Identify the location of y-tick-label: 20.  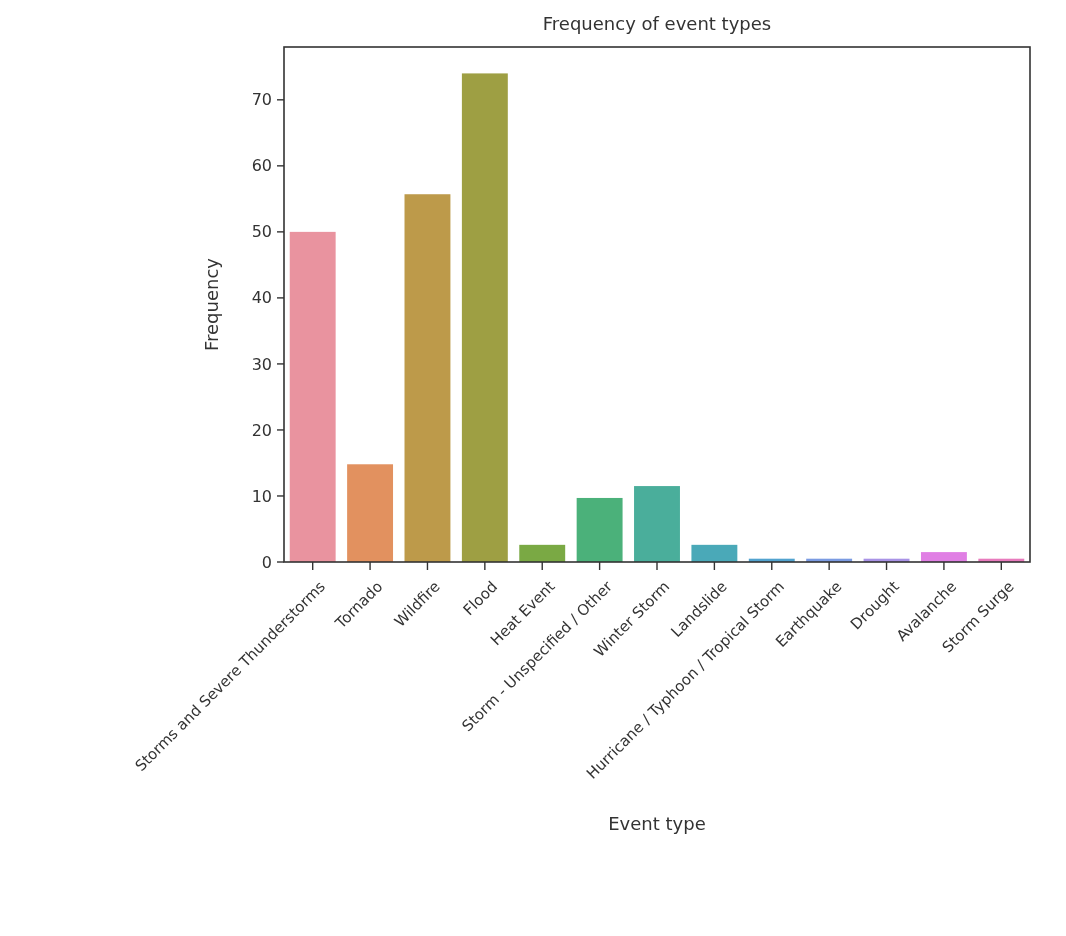
(261, 430).